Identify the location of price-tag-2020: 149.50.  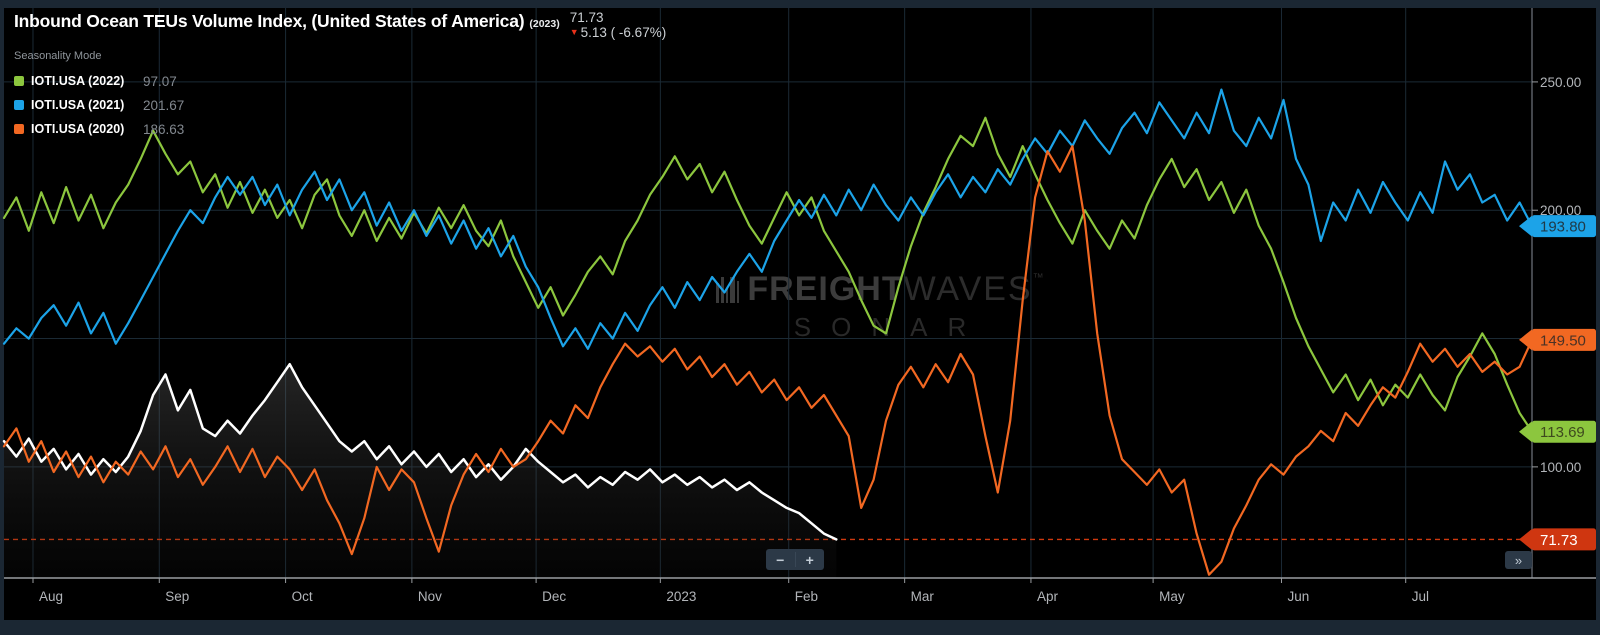
(1557, 339).